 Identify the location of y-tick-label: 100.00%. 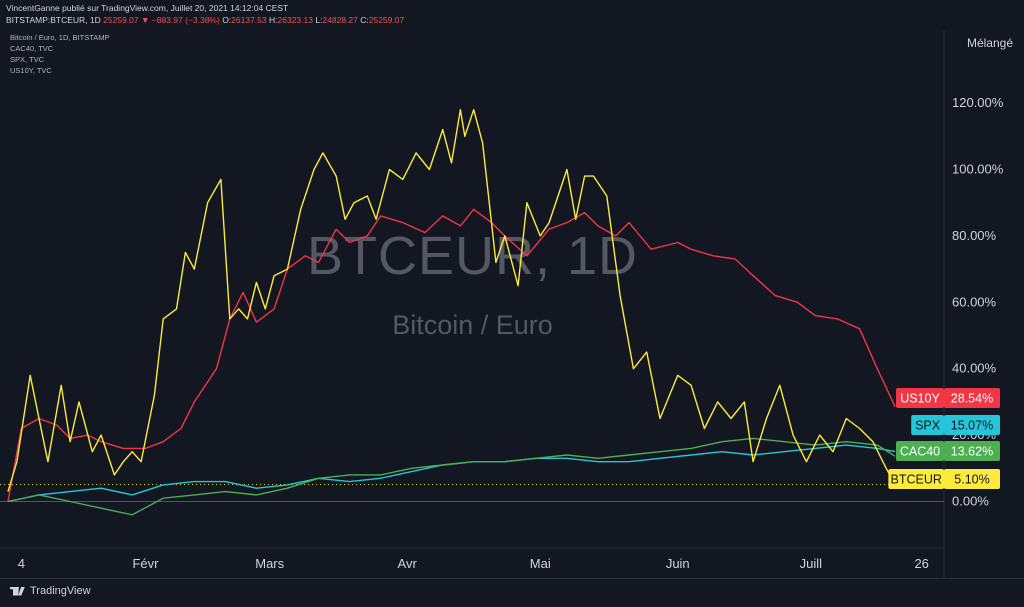
(978, 168).